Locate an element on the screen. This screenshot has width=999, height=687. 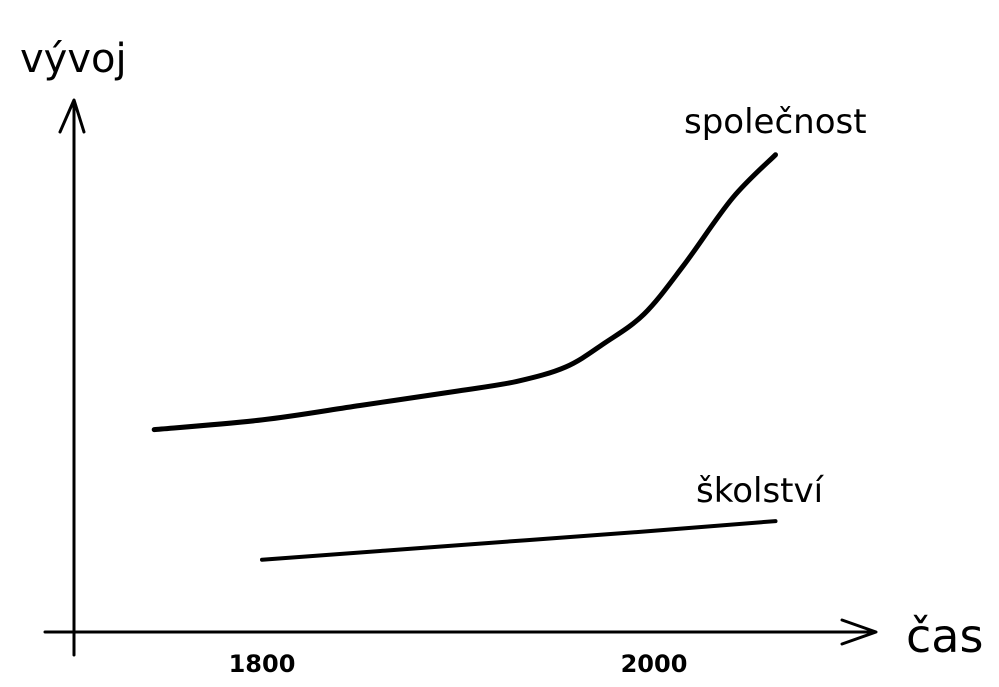
series-label-skolstvi: školství is located at coordinates (760, 491).